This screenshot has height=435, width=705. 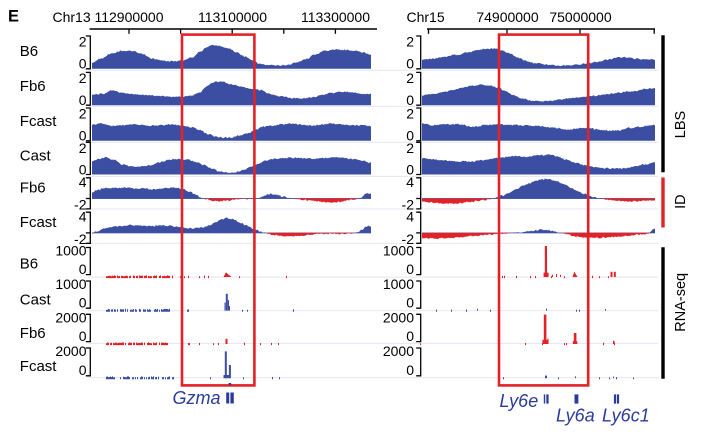 What do you see at coordinates (681, 124) in the screenshot?
I see `svg-text: LBS` at bounding box center [681, 124].